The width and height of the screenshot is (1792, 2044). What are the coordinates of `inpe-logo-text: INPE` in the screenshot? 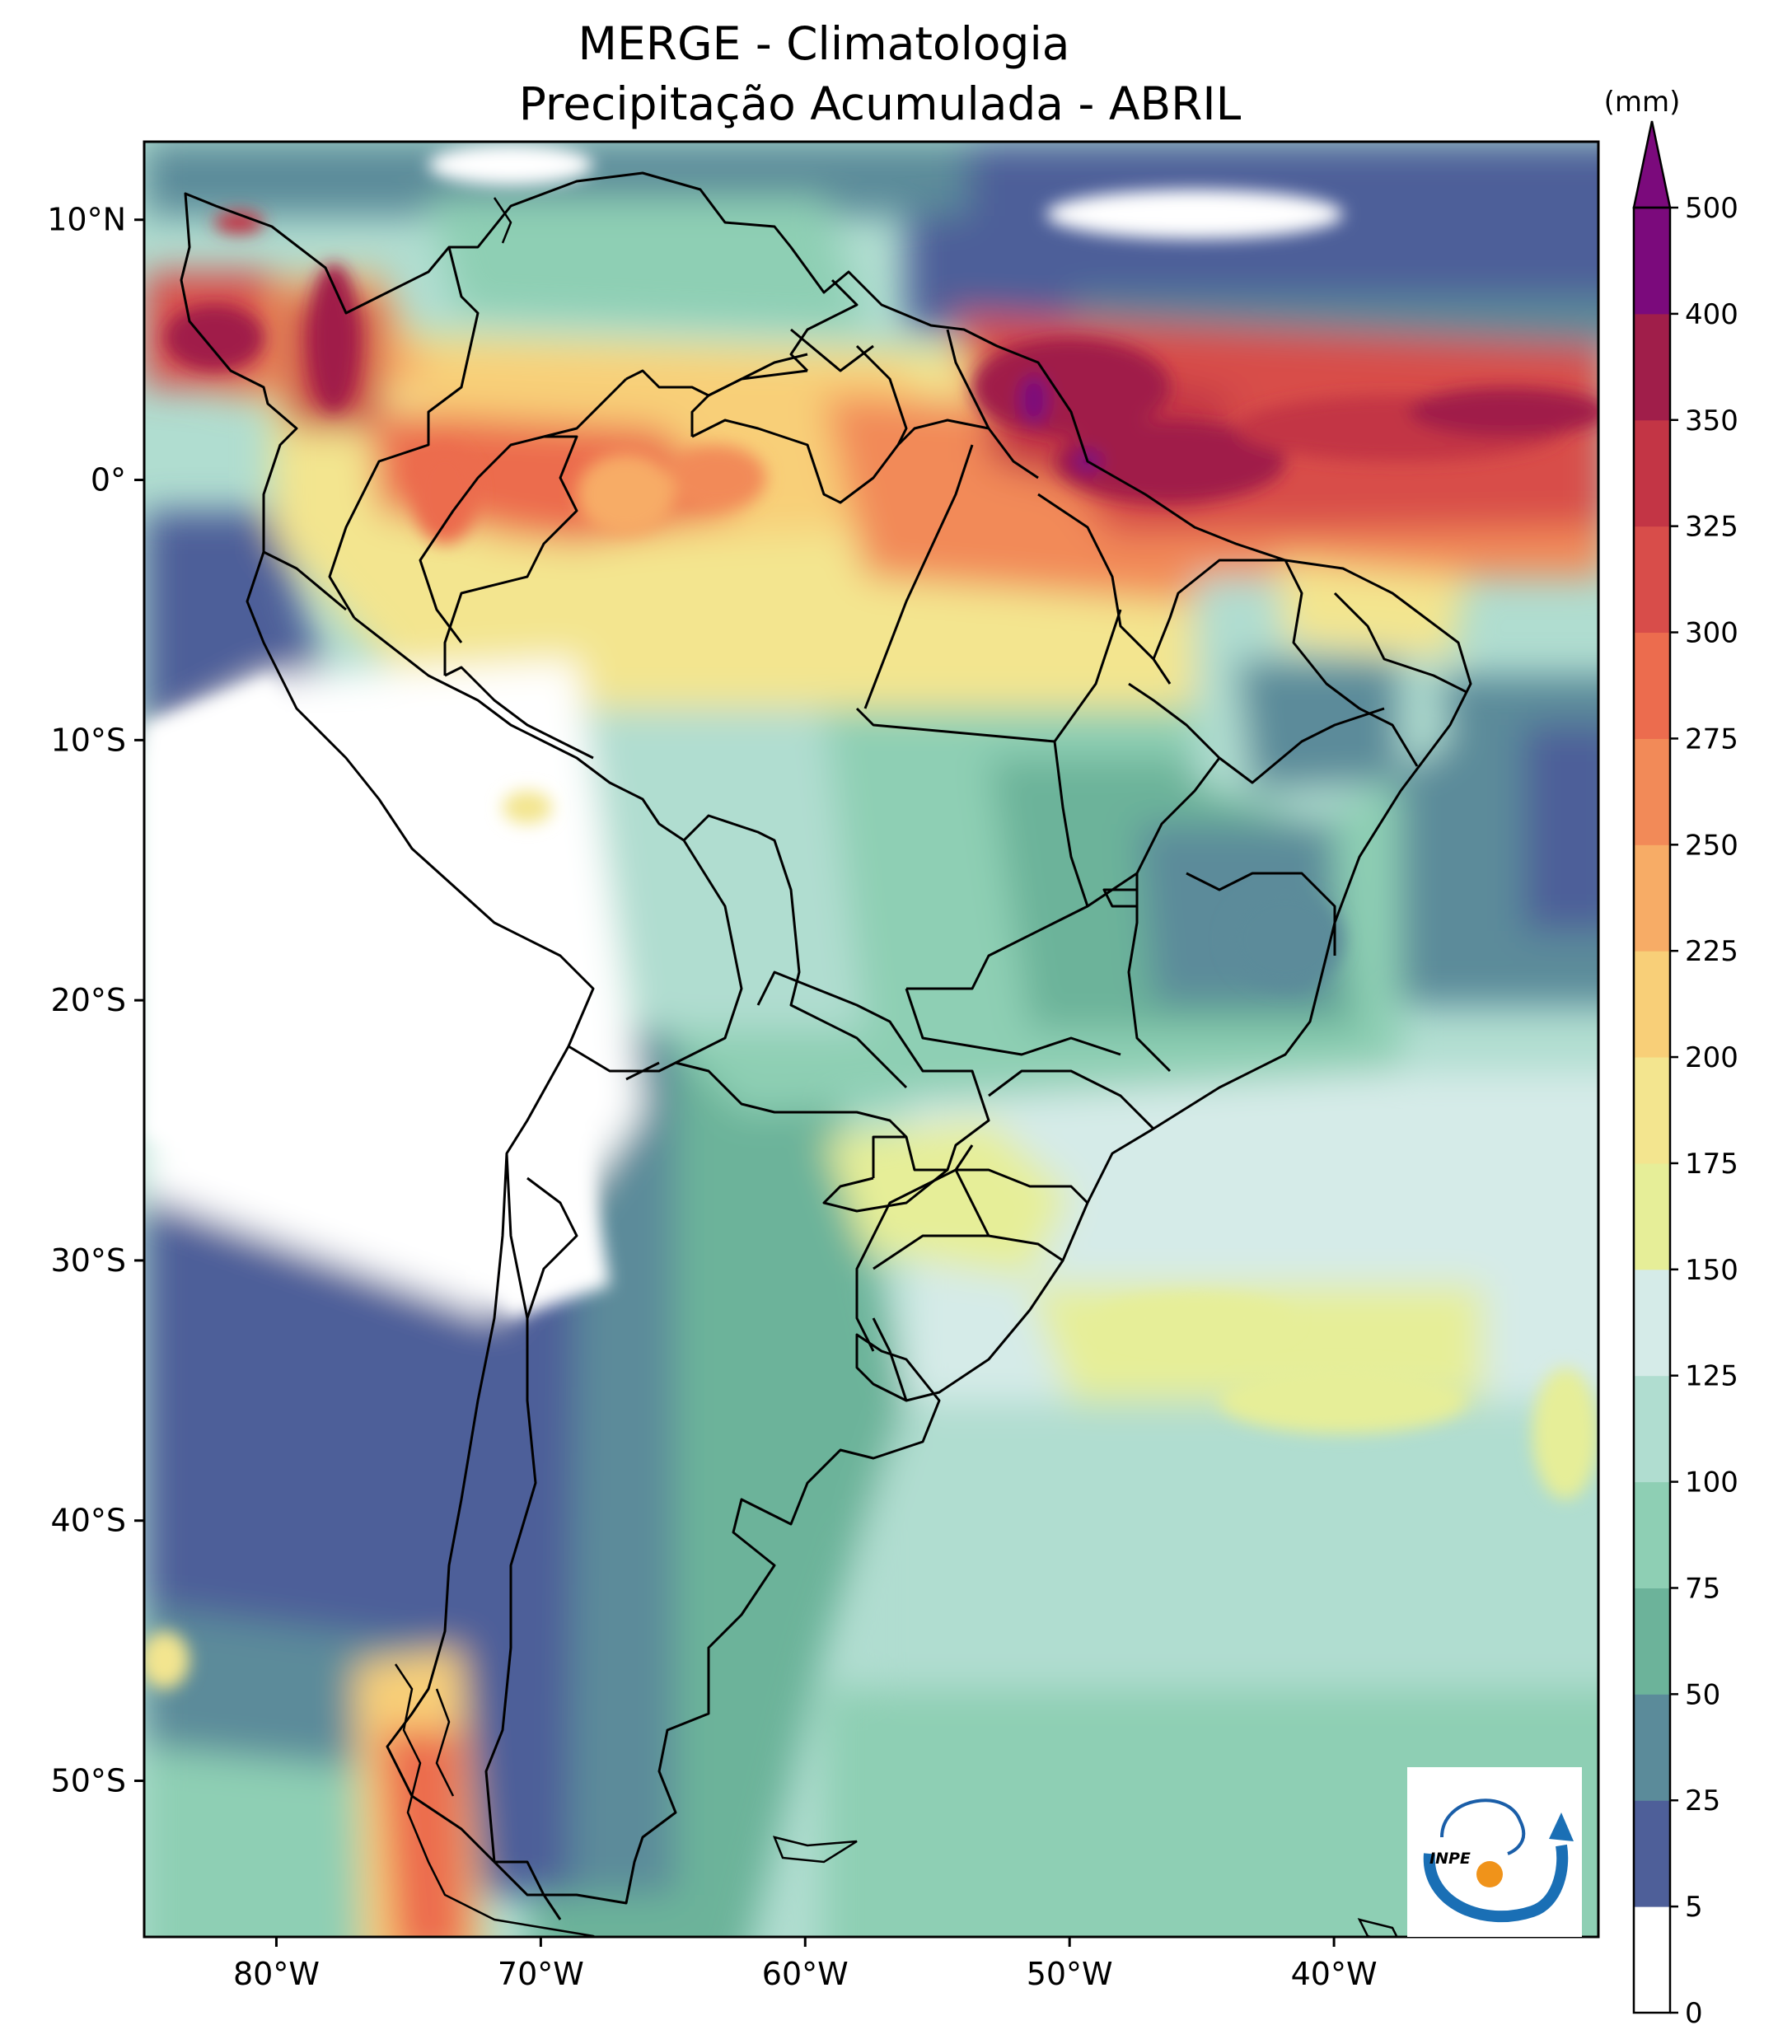 It's located at (1450, 1859).